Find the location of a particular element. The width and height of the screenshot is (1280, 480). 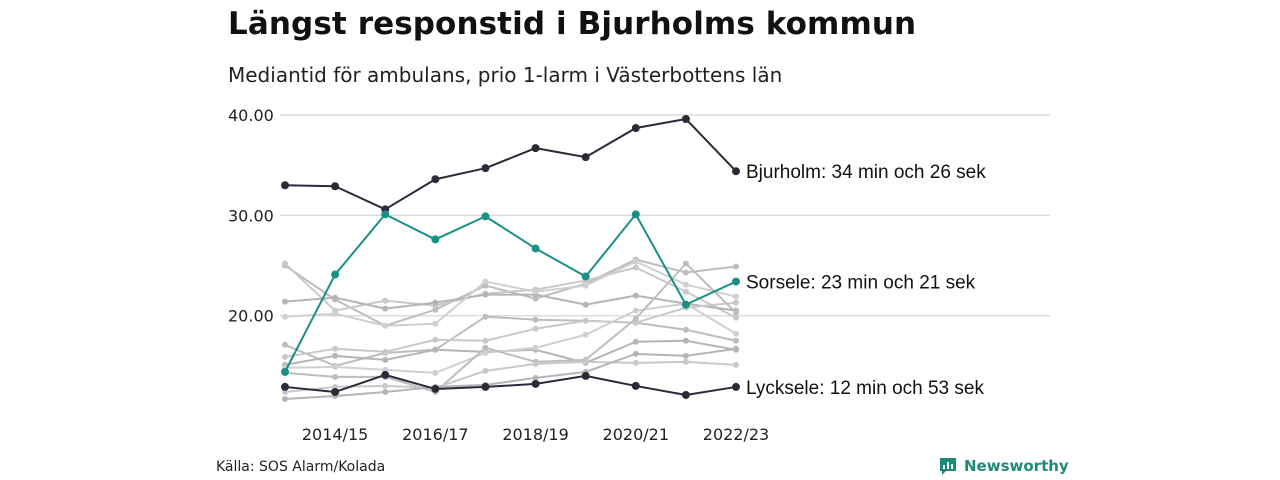

background-series is located at coordinates (510, 329).